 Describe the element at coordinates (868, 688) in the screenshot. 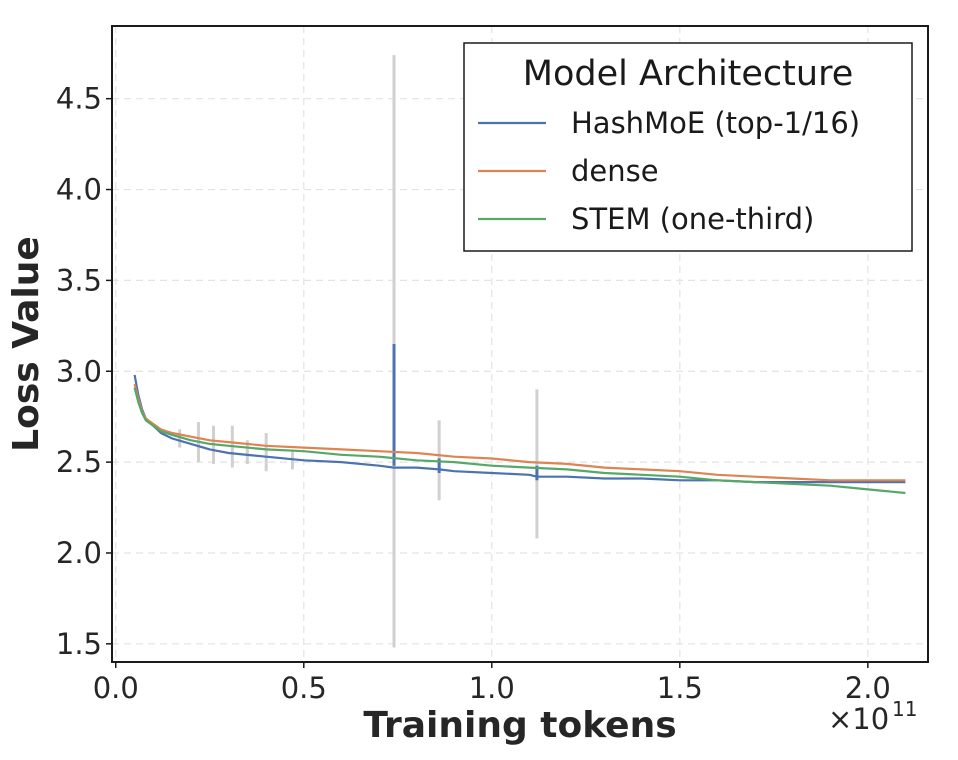

I see `x-tick-label: 2.0` at that location.